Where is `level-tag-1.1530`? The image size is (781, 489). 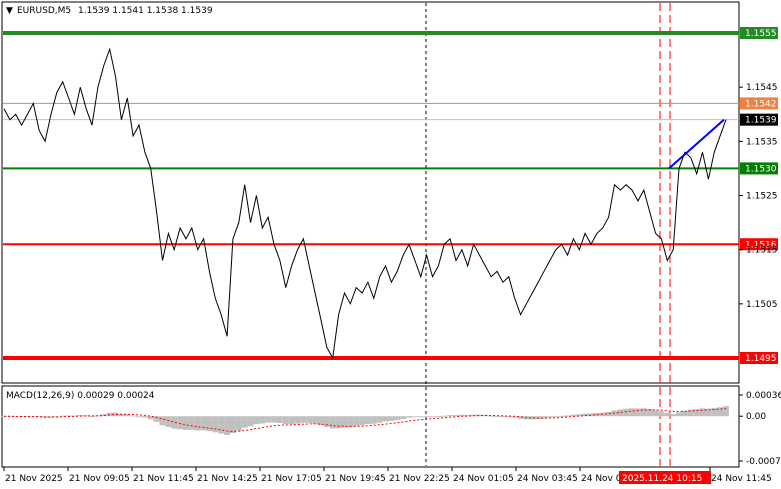
level-tag-1.1530 is located at coordinates (759, 168).